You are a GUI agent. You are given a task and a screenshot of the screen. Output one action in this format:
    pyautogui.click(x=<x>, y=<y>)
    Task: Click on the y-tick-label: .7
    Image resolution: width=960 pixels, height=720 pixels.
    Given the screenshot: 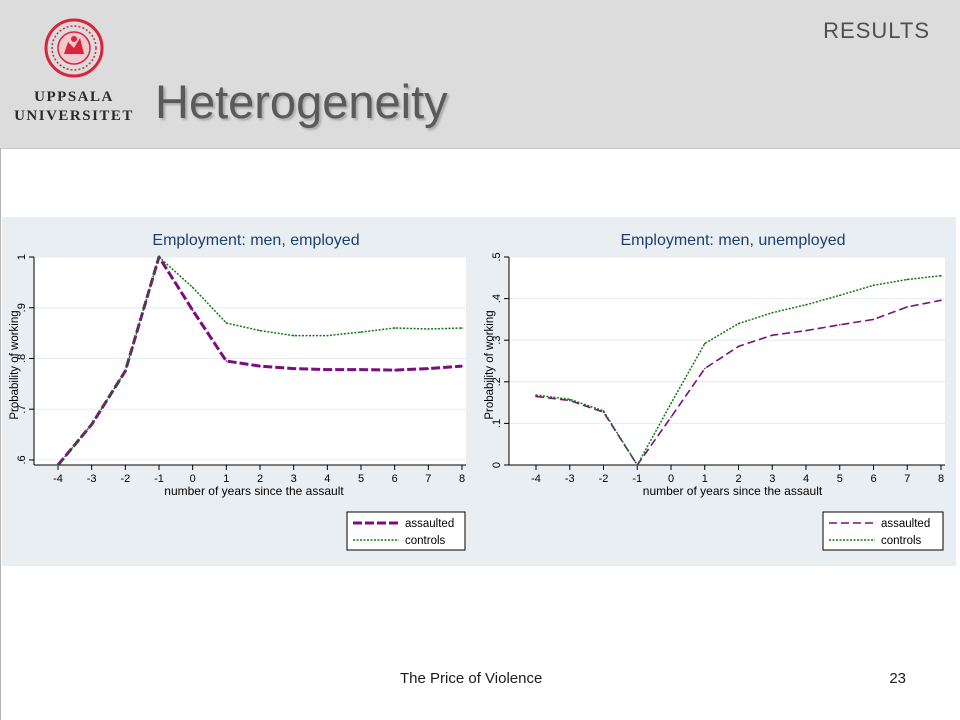 What is the action you would take?
    pyautogui.click(x=22, y=409)
    